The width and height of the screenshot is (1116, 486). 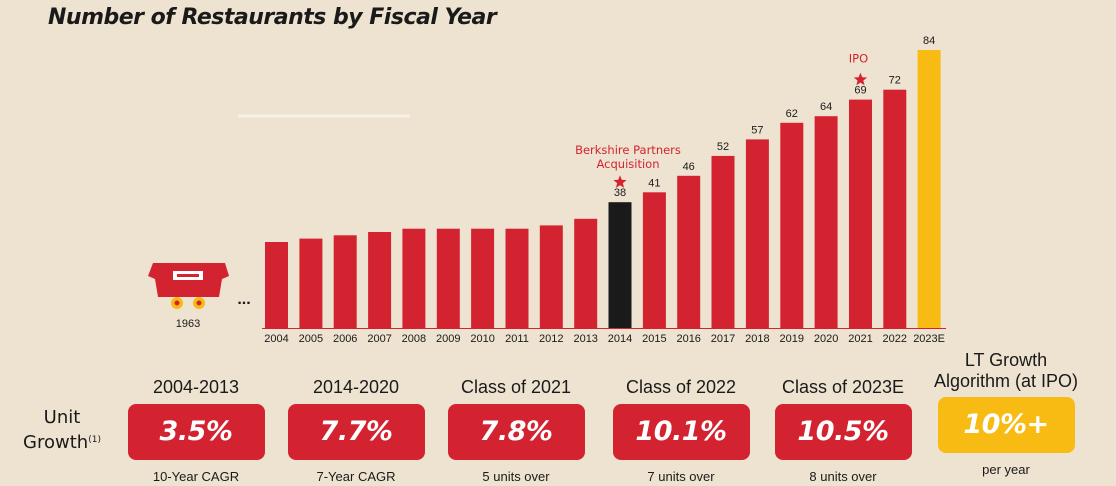 What do you see at coordinates (276, 339) in the screenshot?
I see `x-tick-label-2004: 2004` at bounding box center [276, 339].